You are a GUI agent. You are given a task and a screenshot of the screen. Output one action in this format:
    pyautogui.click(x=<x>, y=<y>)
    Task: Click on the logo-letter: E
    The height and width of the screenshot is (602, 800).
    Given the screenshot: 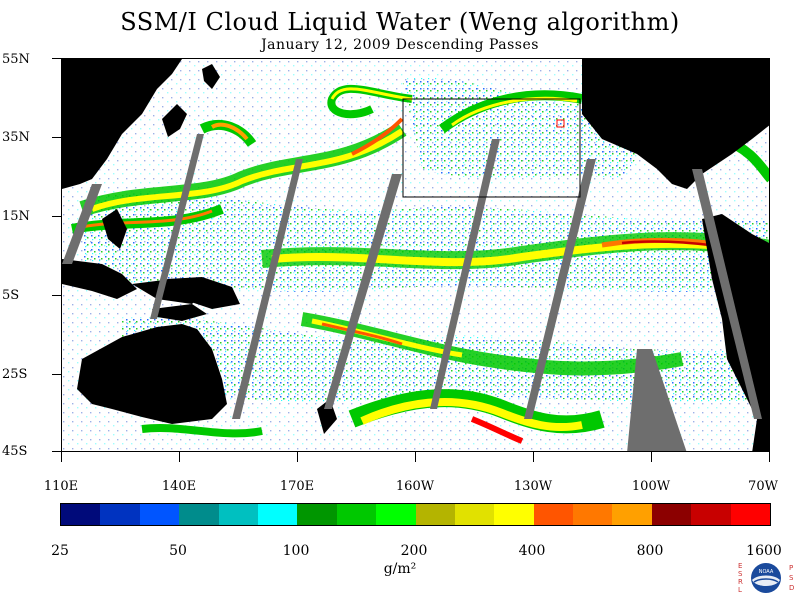 What is the action you would take?
    pyautogui.click(x=740, y=566)
    